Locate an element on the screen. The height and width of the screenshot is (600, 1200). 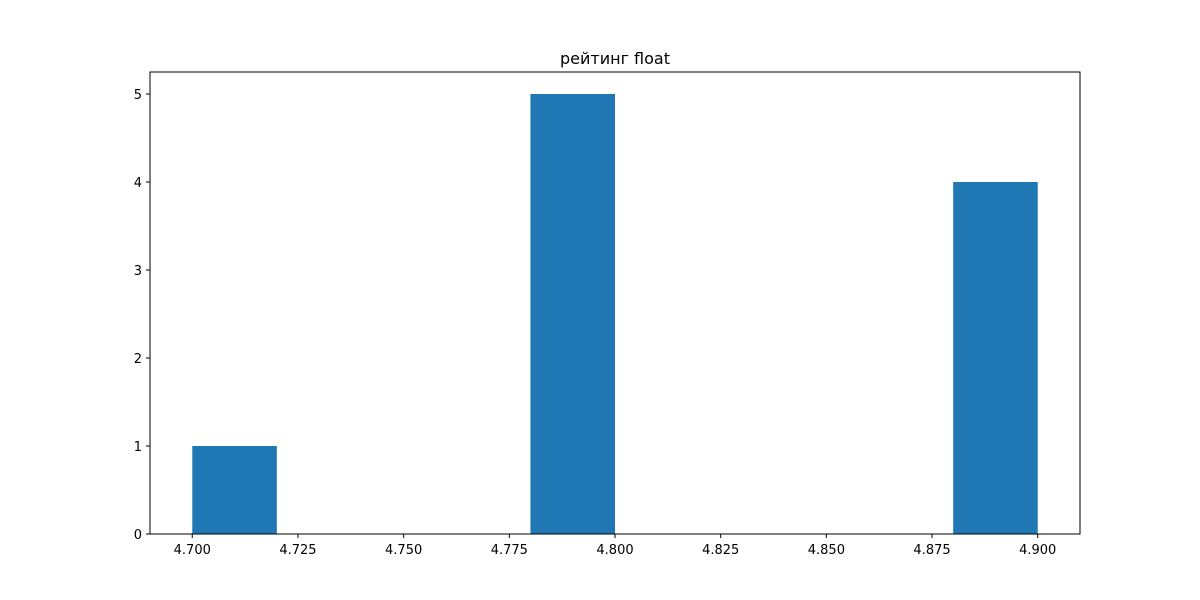
x-tick-label: 4.875 is located at coordinates (931, 550).